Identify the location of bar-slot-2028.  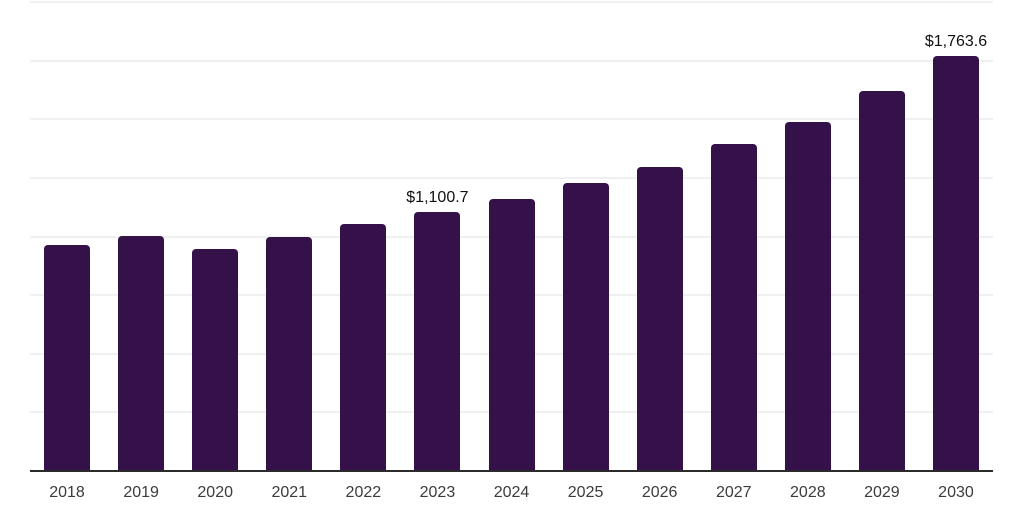
(808, 235).